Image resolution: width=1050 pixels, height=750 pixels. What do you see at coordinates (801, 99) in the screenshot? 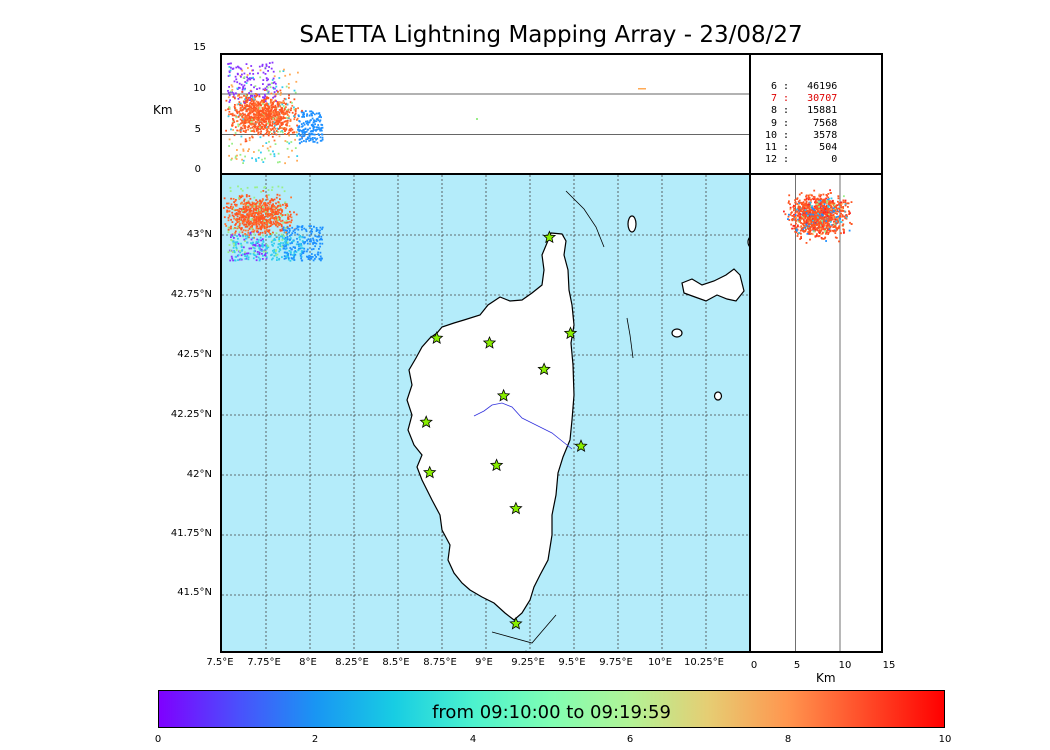
I see `station-count-row: 7 : 30707` at bounding box center [801, 99].